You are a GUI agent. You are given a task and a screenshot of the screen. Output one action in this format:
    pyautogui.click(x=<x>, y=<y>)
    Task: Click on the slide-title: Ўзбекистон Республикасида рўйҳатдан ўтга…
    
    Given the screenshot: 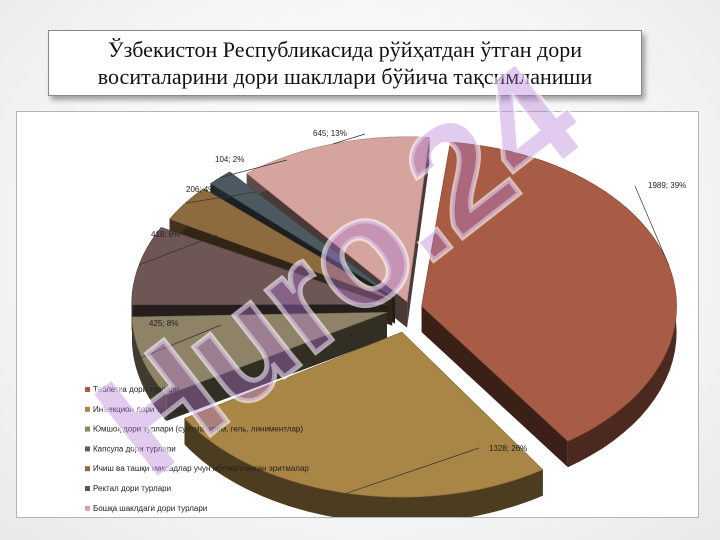 What is the action you would take?
    pyautogui.click(x=345, y=63)
    